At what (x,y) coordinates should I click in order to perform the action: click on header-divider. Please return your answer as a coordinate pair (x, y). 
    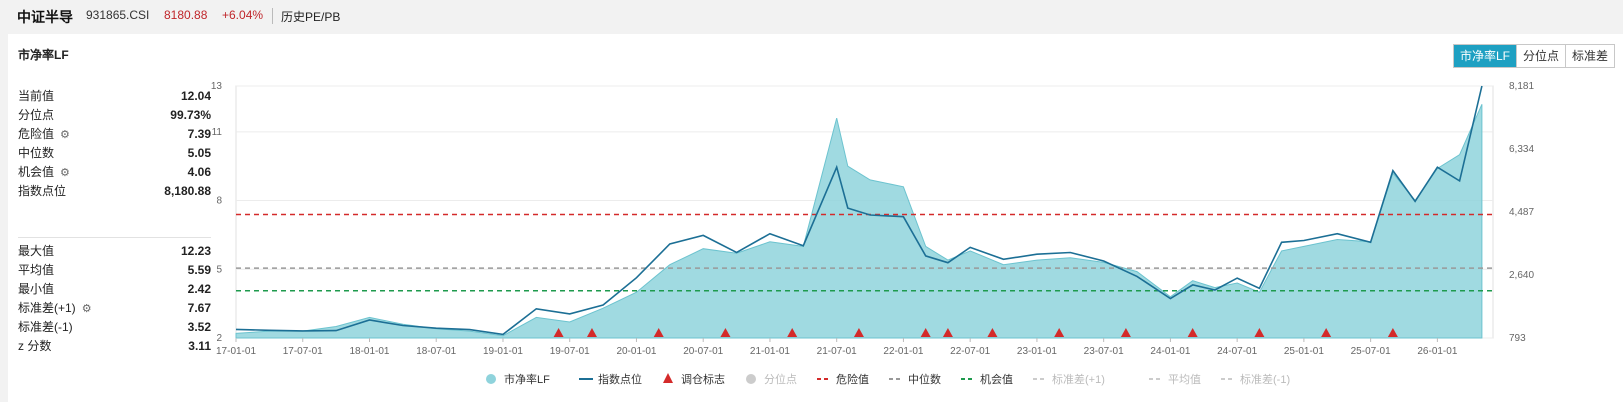
    Looking at the image, I should click on (272, 16).